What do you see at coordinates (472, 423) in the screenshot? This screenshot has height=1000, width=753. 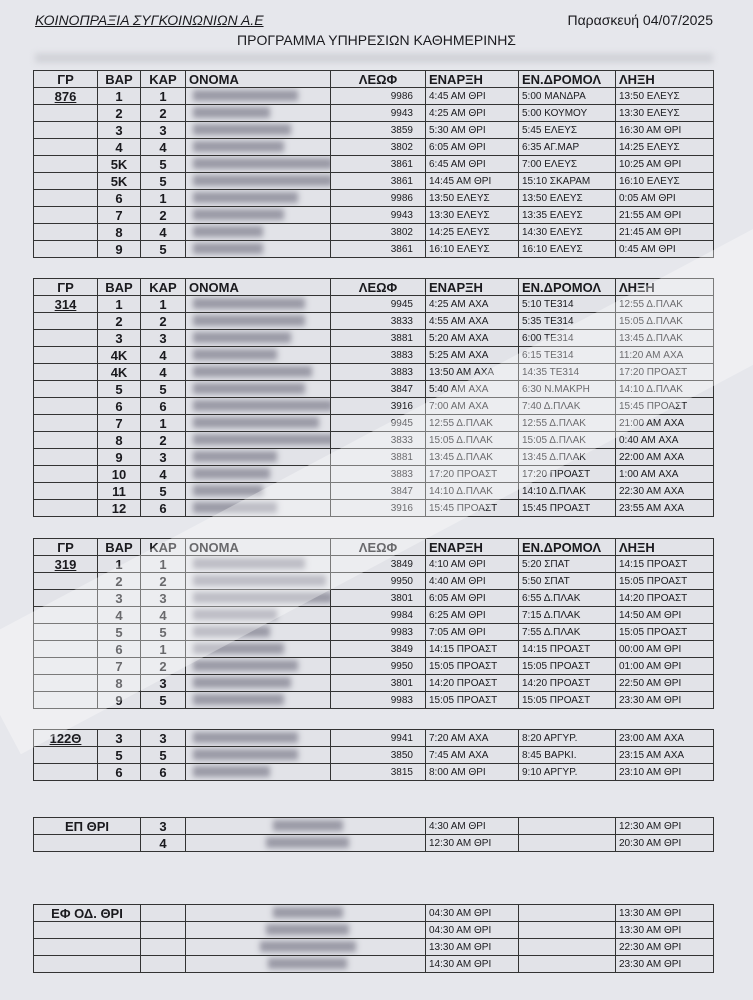 I see `start-time: 12:55 Δ.ΠΛΑΚ` at bounding box center [472, 423].